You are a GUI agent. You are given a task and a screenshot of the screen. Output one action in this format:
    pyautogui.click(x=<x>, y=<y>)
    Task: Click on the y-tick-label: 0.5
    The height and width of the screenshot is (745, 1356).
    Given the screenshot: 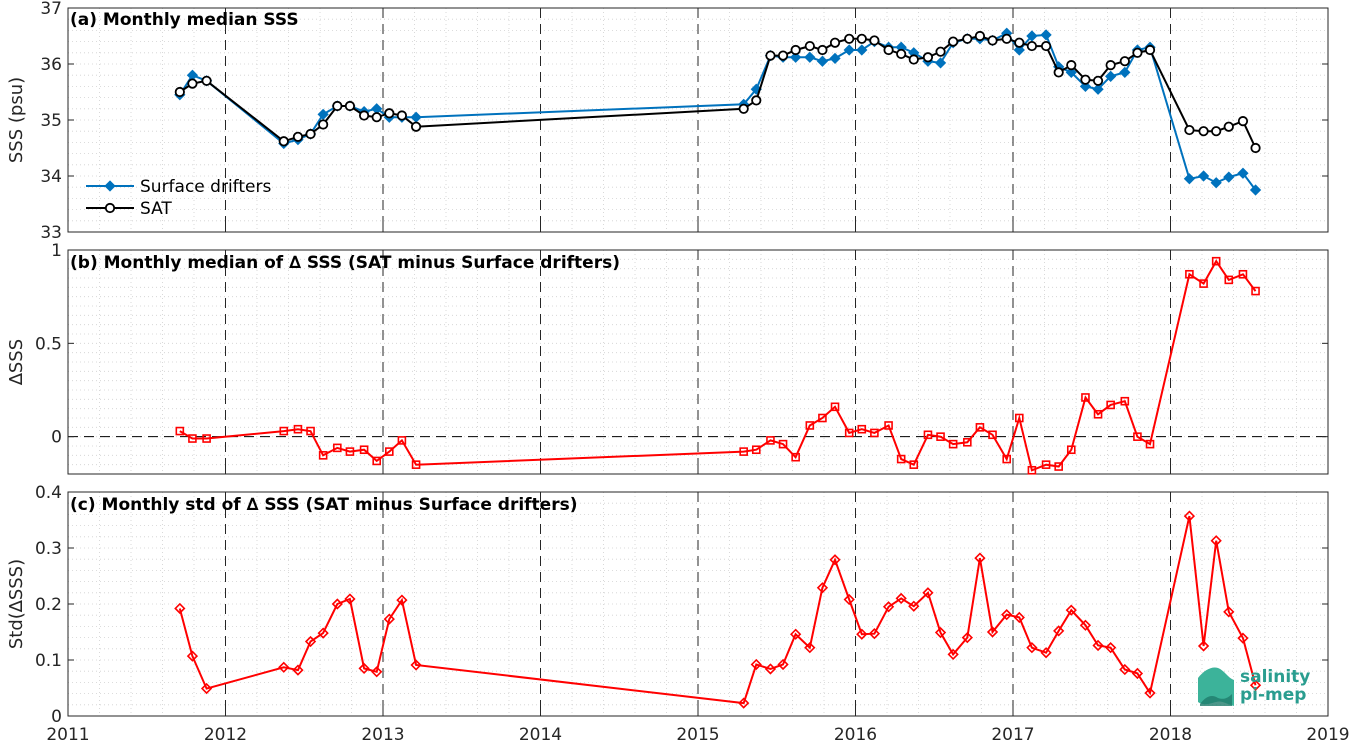 What is the action you would take?
    pyautogui.click(x=48, y=344)
    